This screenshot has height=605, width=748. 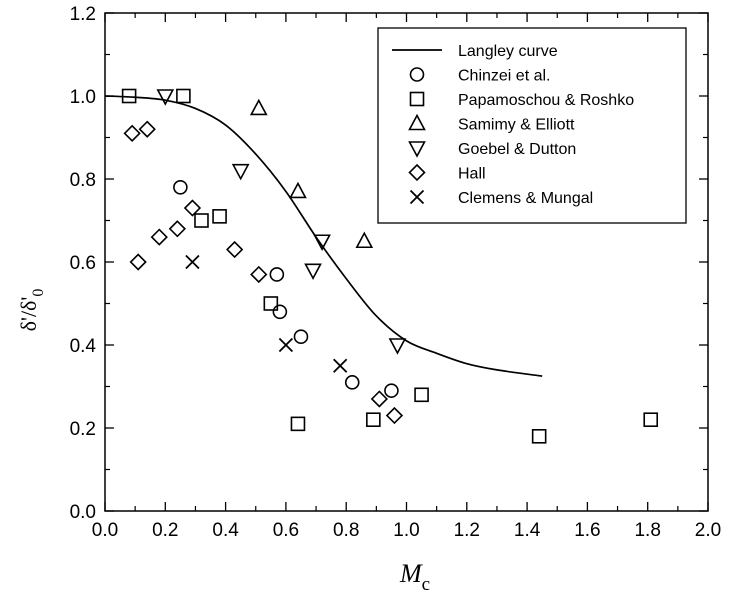 I want to click on legend-item: Samimy & Elliott, so click(x=491, y=123).